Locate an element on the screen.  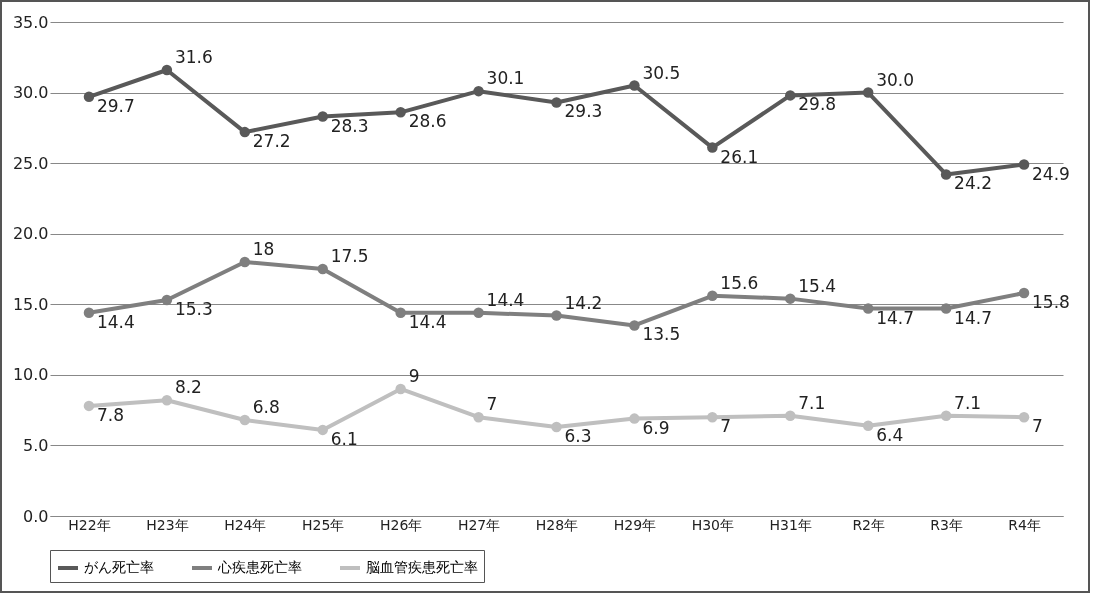
data-label: 15.6 is located at coordinates (739, 282).